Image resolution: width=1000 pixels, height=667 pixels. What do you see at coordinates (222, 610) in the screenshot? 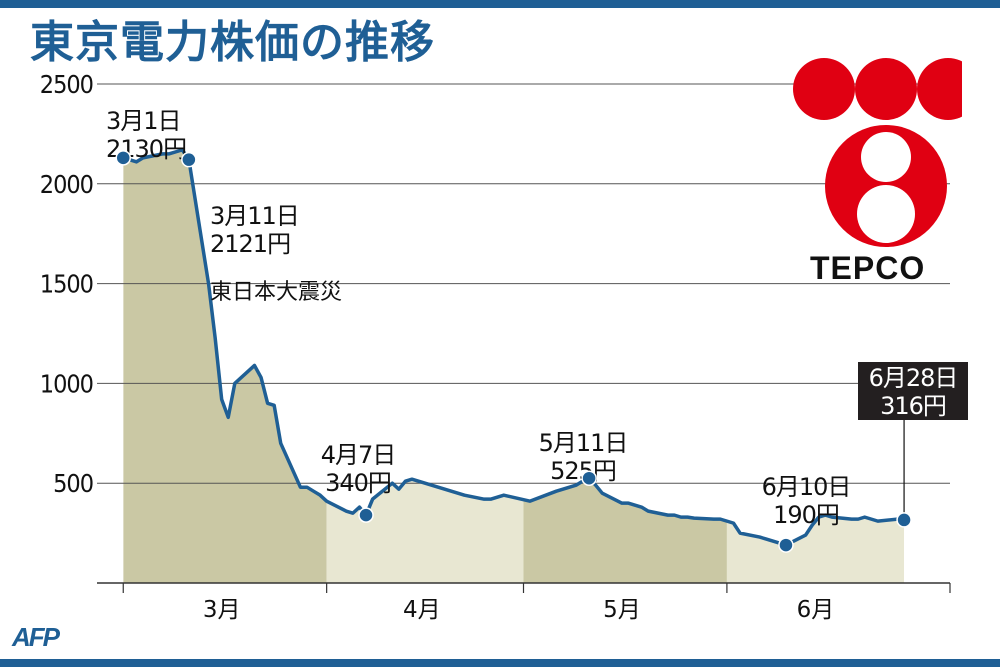
I see `x-tick-label-1: 3月` at bounding box center [222, 610].